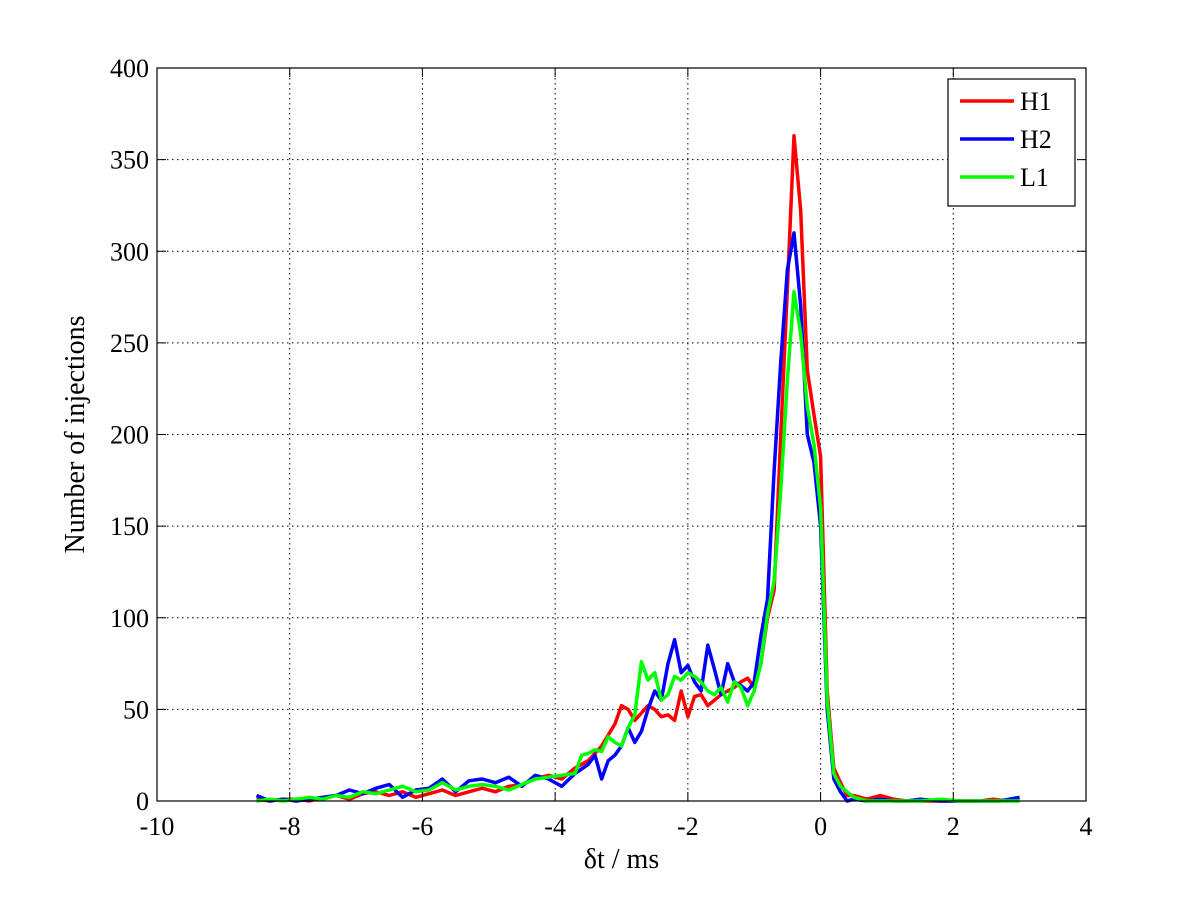 This screenshot has width=1200, height=900. Describe the element at coordinates (142, 801) in the screenshot. I see `y-tick-label: 0` at that location.